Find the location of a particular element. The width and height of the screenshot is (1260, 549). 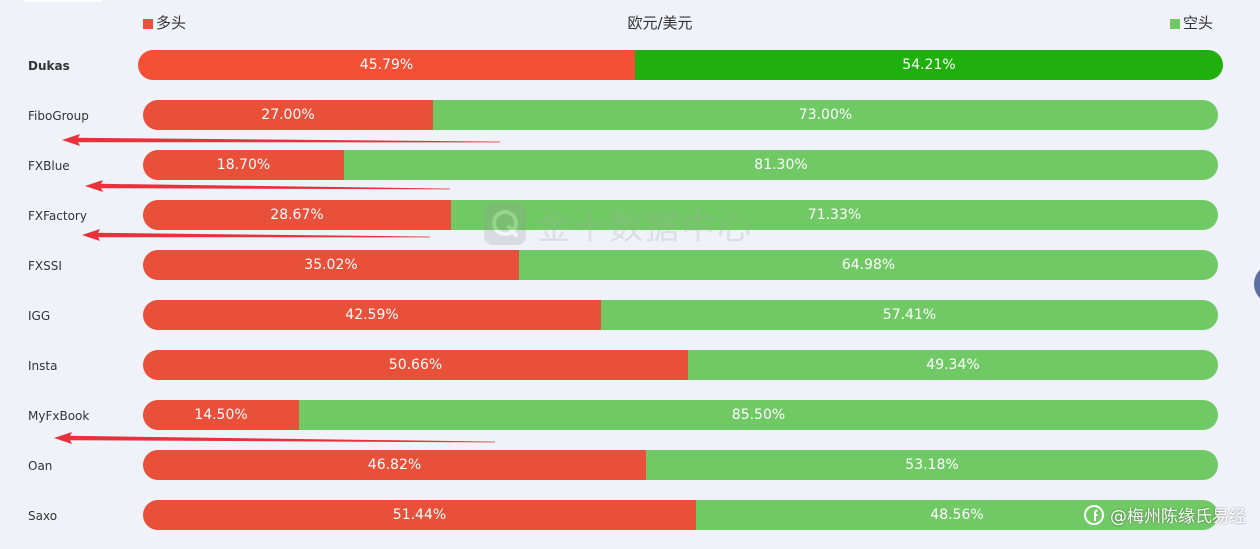

sentiment-bar: 46.82% 53.18% is located at coordinates (680, 465).